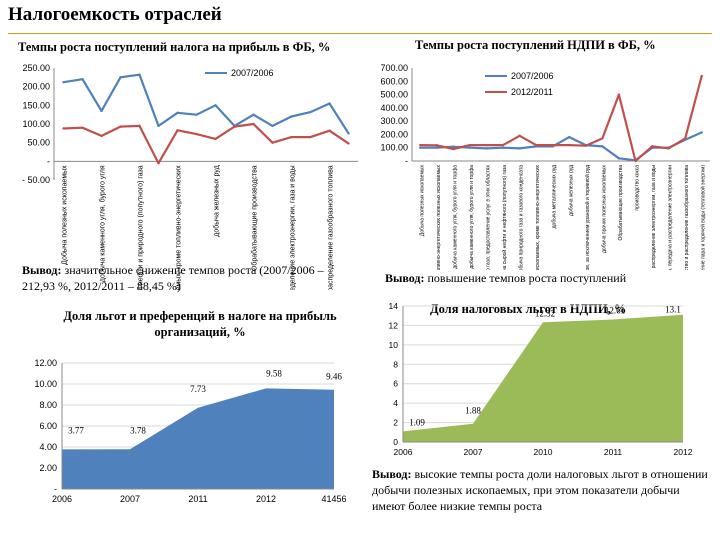  I want to click on chart2-title: Темпы роста поступлений НДПИ в ФБ, %, so click(535, 45).